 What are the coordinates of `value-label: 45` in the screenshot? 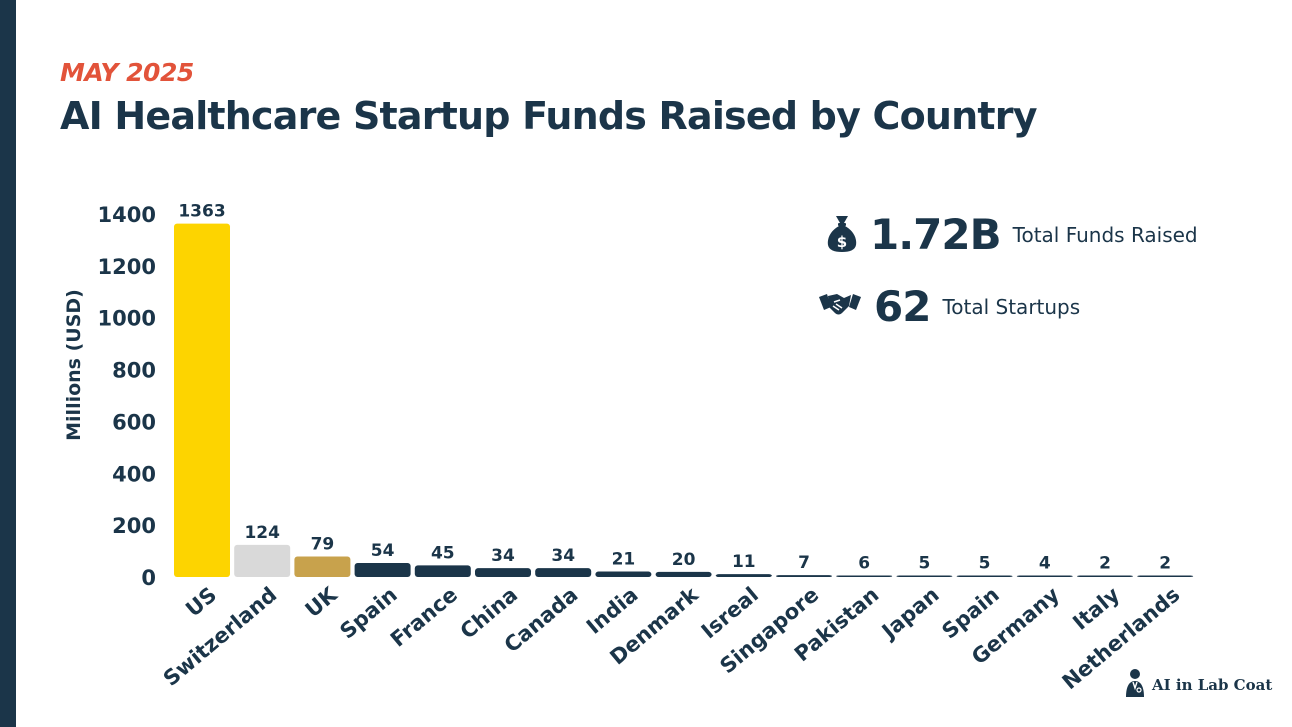 It's located at (443, 553).